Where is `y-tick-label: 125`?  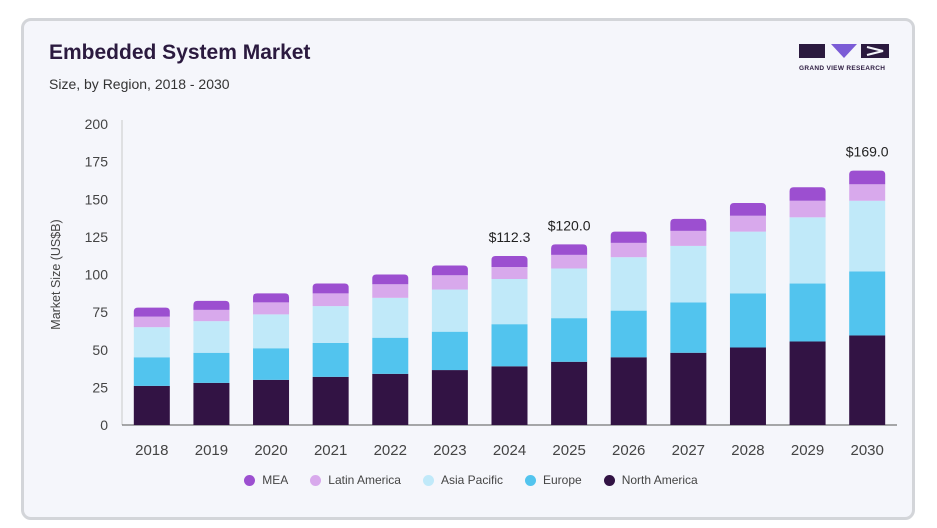
y-tick-label: 125 is located at coordinates (97, 237).